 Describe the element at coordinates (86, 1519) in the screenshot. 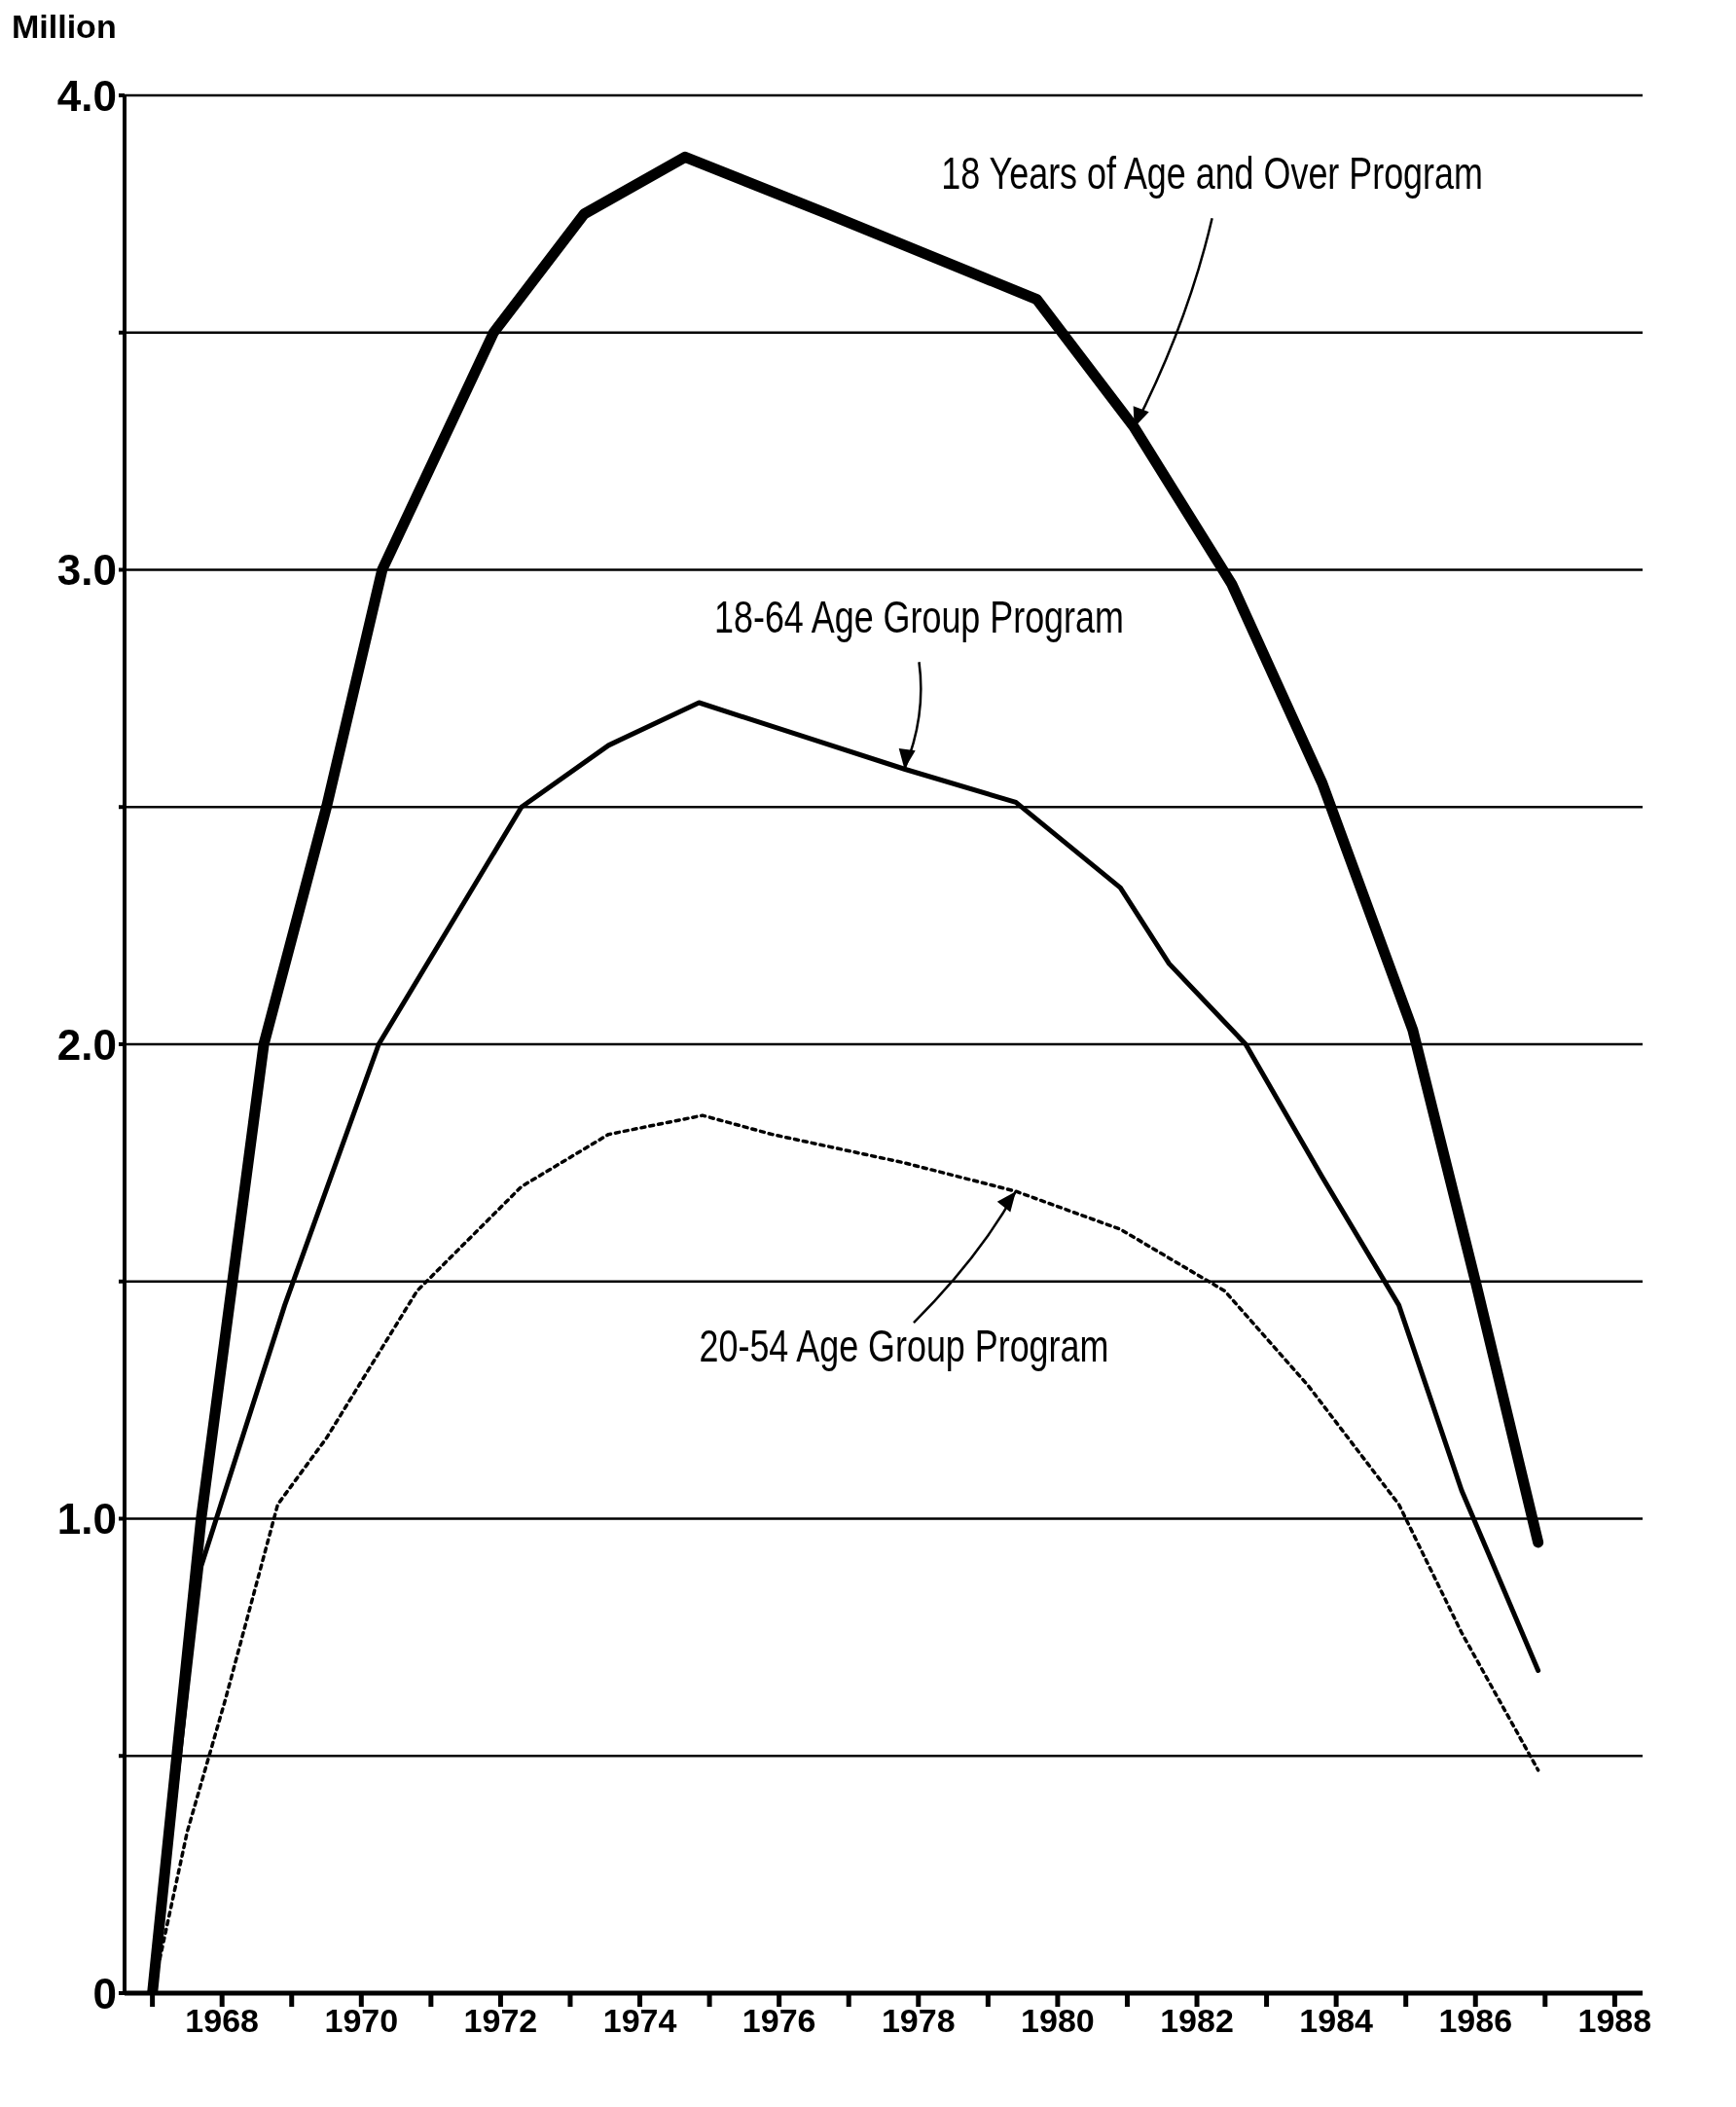

I see `y-tick-label: 1.0` at that location.